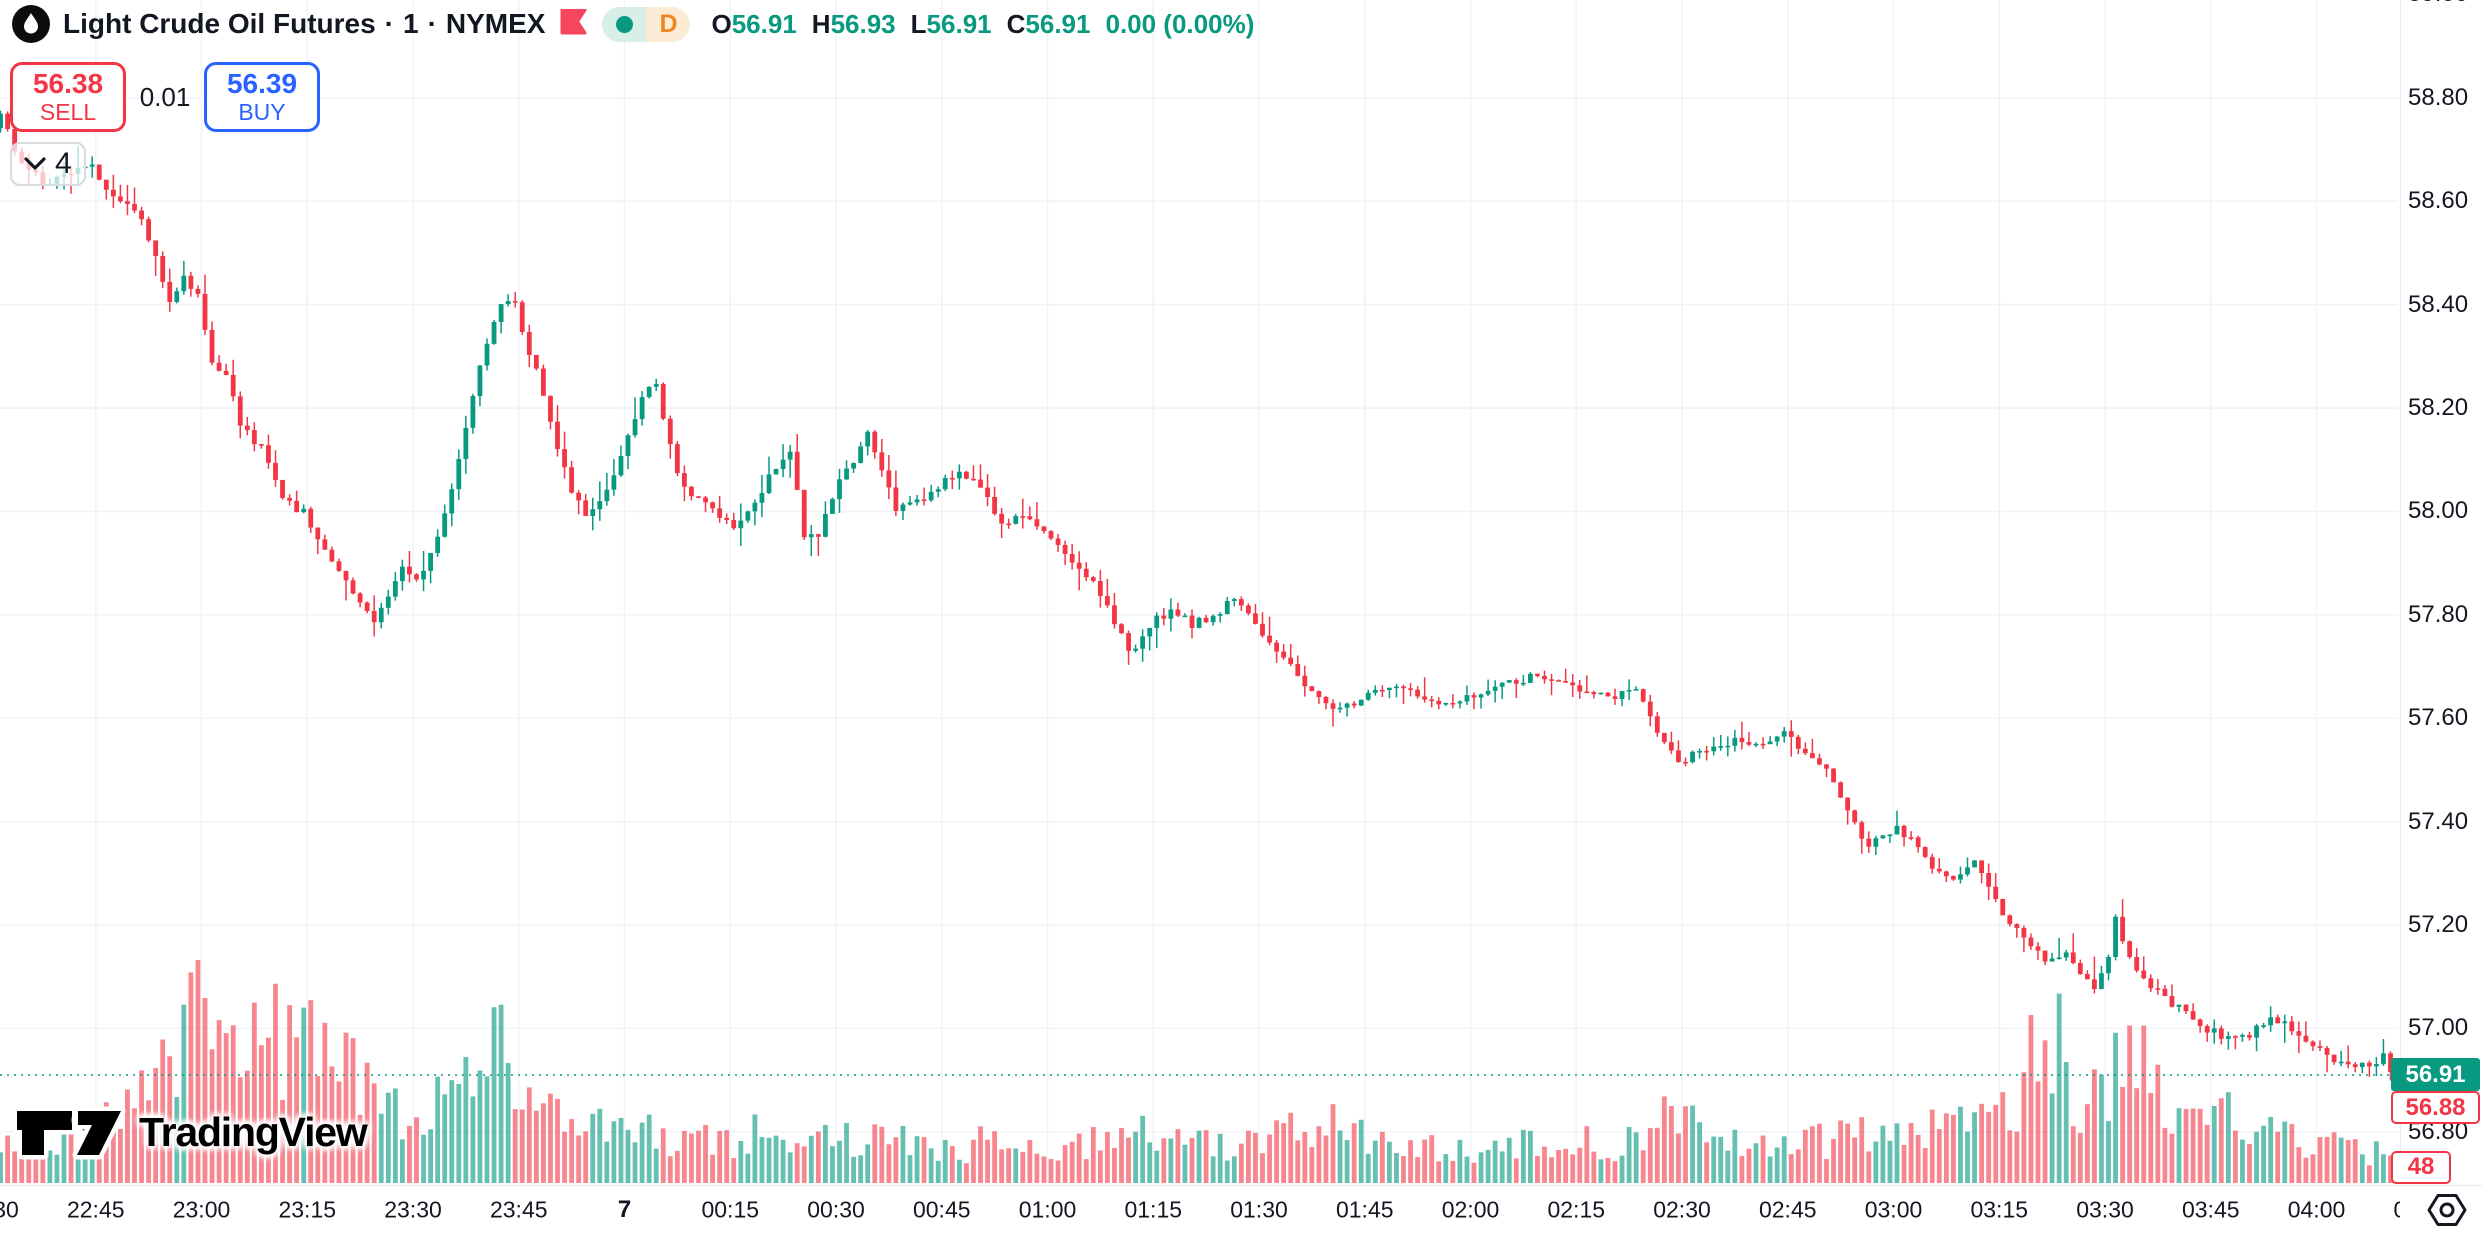 Image resolution: width=2482 pixels, height=1233 pixels. Describe the element at coordinates (262, 111) in the screenshot. I see `buy-label: BUY` at that location.